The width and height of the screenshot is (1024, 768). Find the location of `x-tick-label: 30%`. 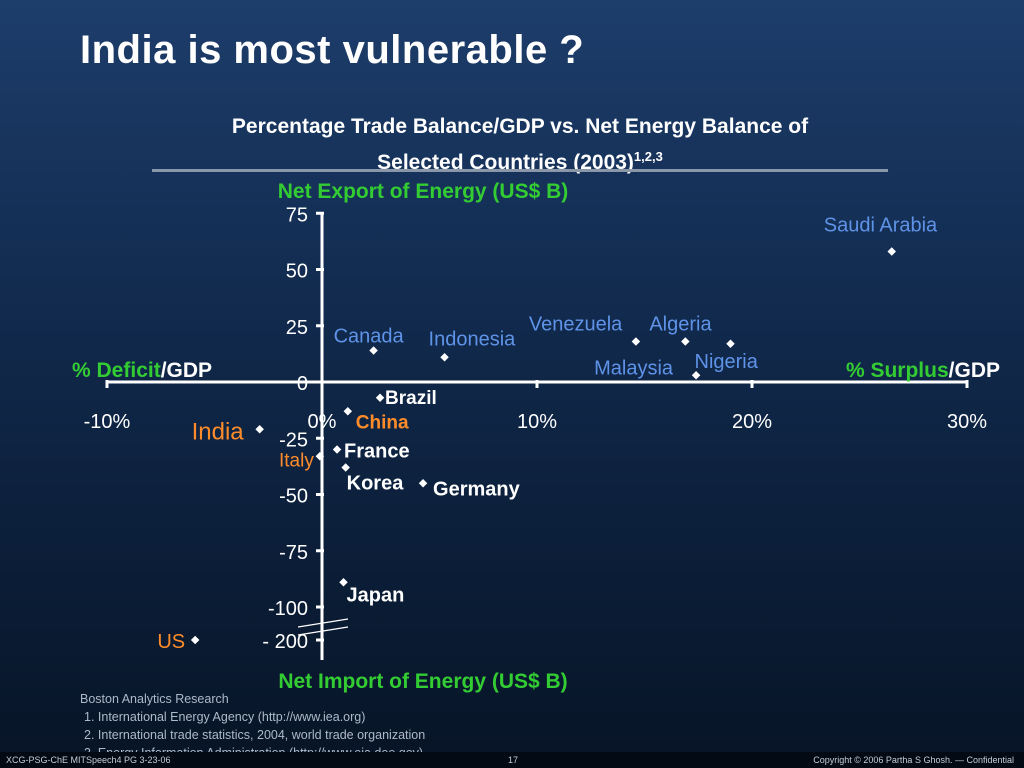

x-tick-label: 30% is located at coordinates (967, 422).